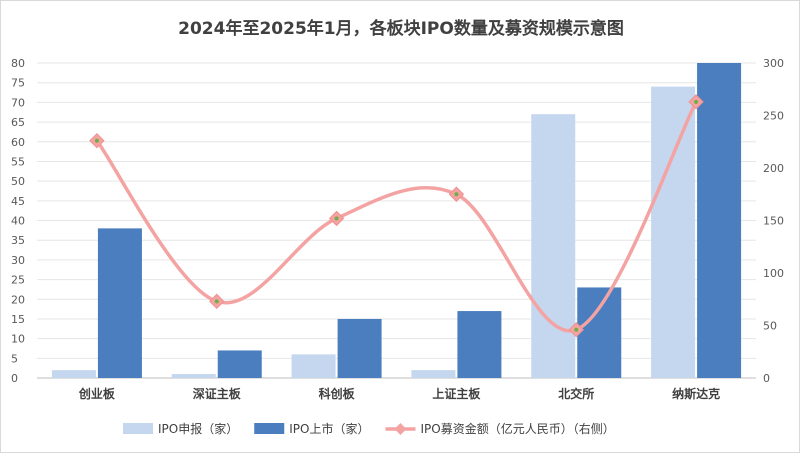 Image resolution: width=800 pixels, height=458 pixels. Describe the element at coordinates (576, 393) in the screenshot. I see `category-label: 北交所` at that location.